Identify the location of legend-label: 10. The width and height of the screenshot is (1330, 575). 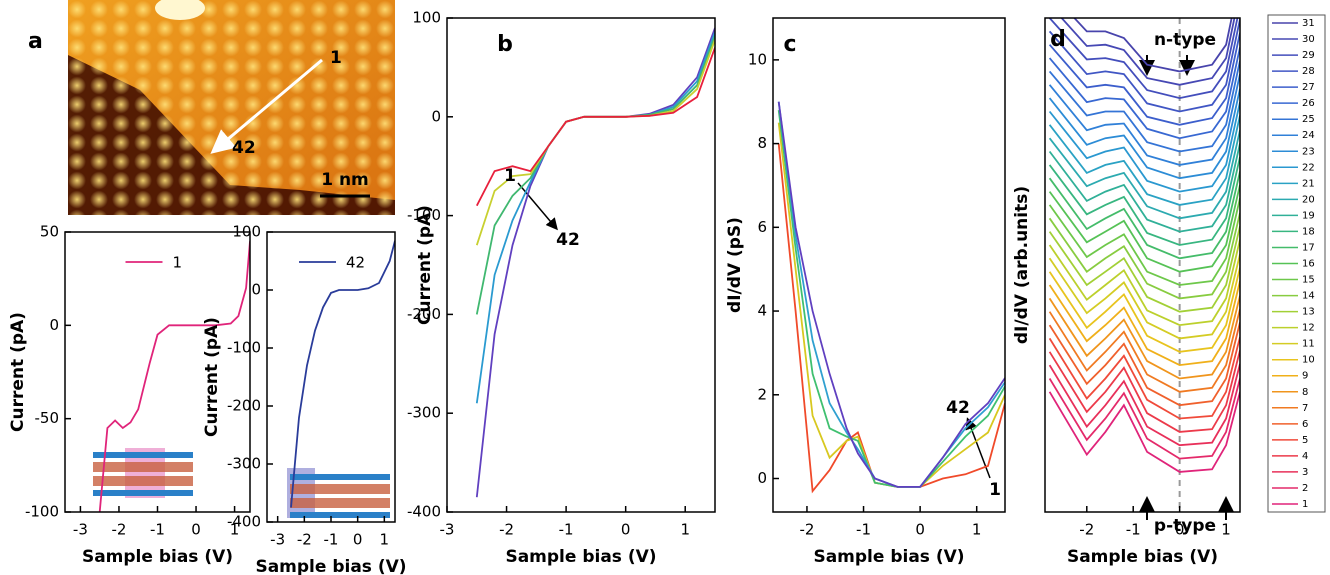
(1308, 360).